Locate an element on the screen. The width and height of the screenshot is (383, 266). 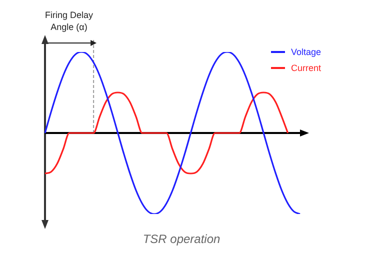
legend-label: Voltage is located at coordinates (305, 52).